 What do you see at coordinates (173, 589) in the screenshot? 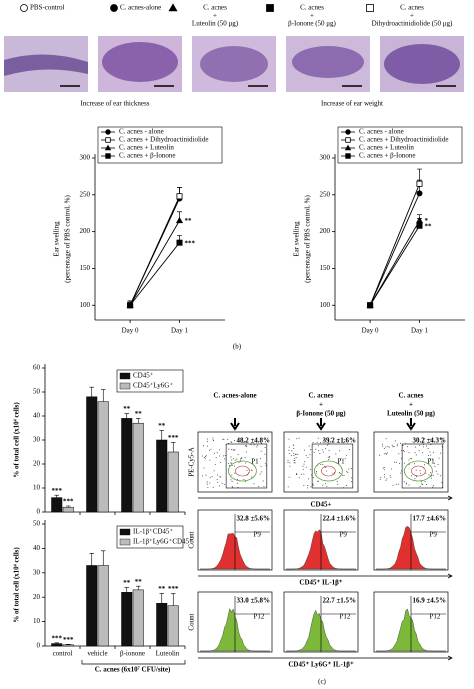
I see `significance: ***` at bounding box center [173, 589].